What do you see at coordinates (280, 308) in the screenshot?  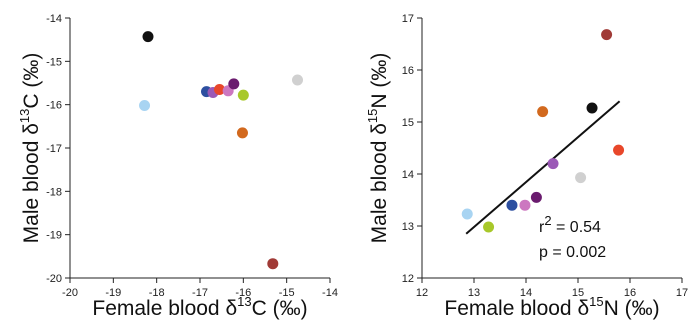 I see `c-x-label-post: C (‰)` at bounding box center [280, 308].